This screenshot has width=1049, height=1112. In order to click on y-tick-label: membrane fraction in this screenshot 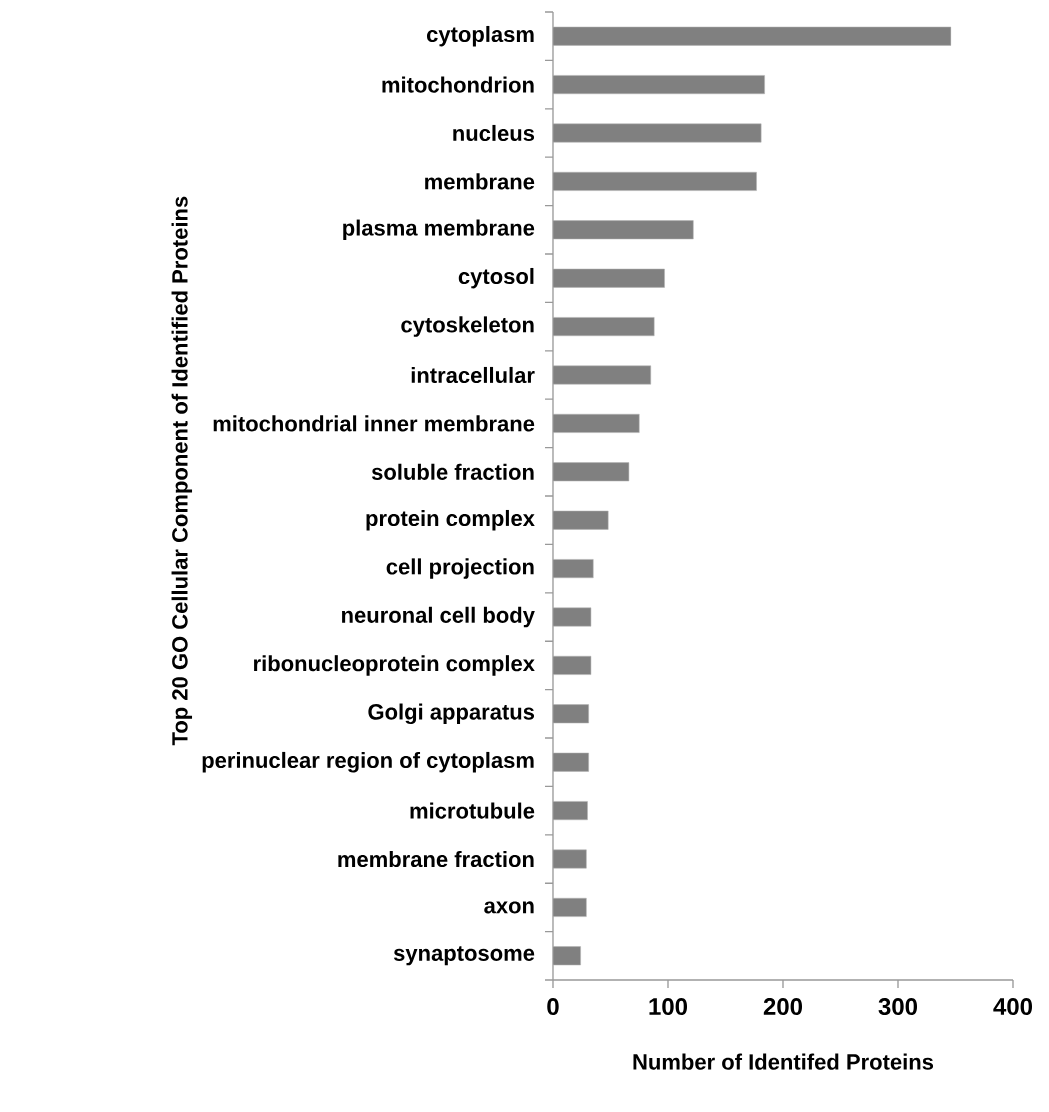, I will do `click(436, 859)`.